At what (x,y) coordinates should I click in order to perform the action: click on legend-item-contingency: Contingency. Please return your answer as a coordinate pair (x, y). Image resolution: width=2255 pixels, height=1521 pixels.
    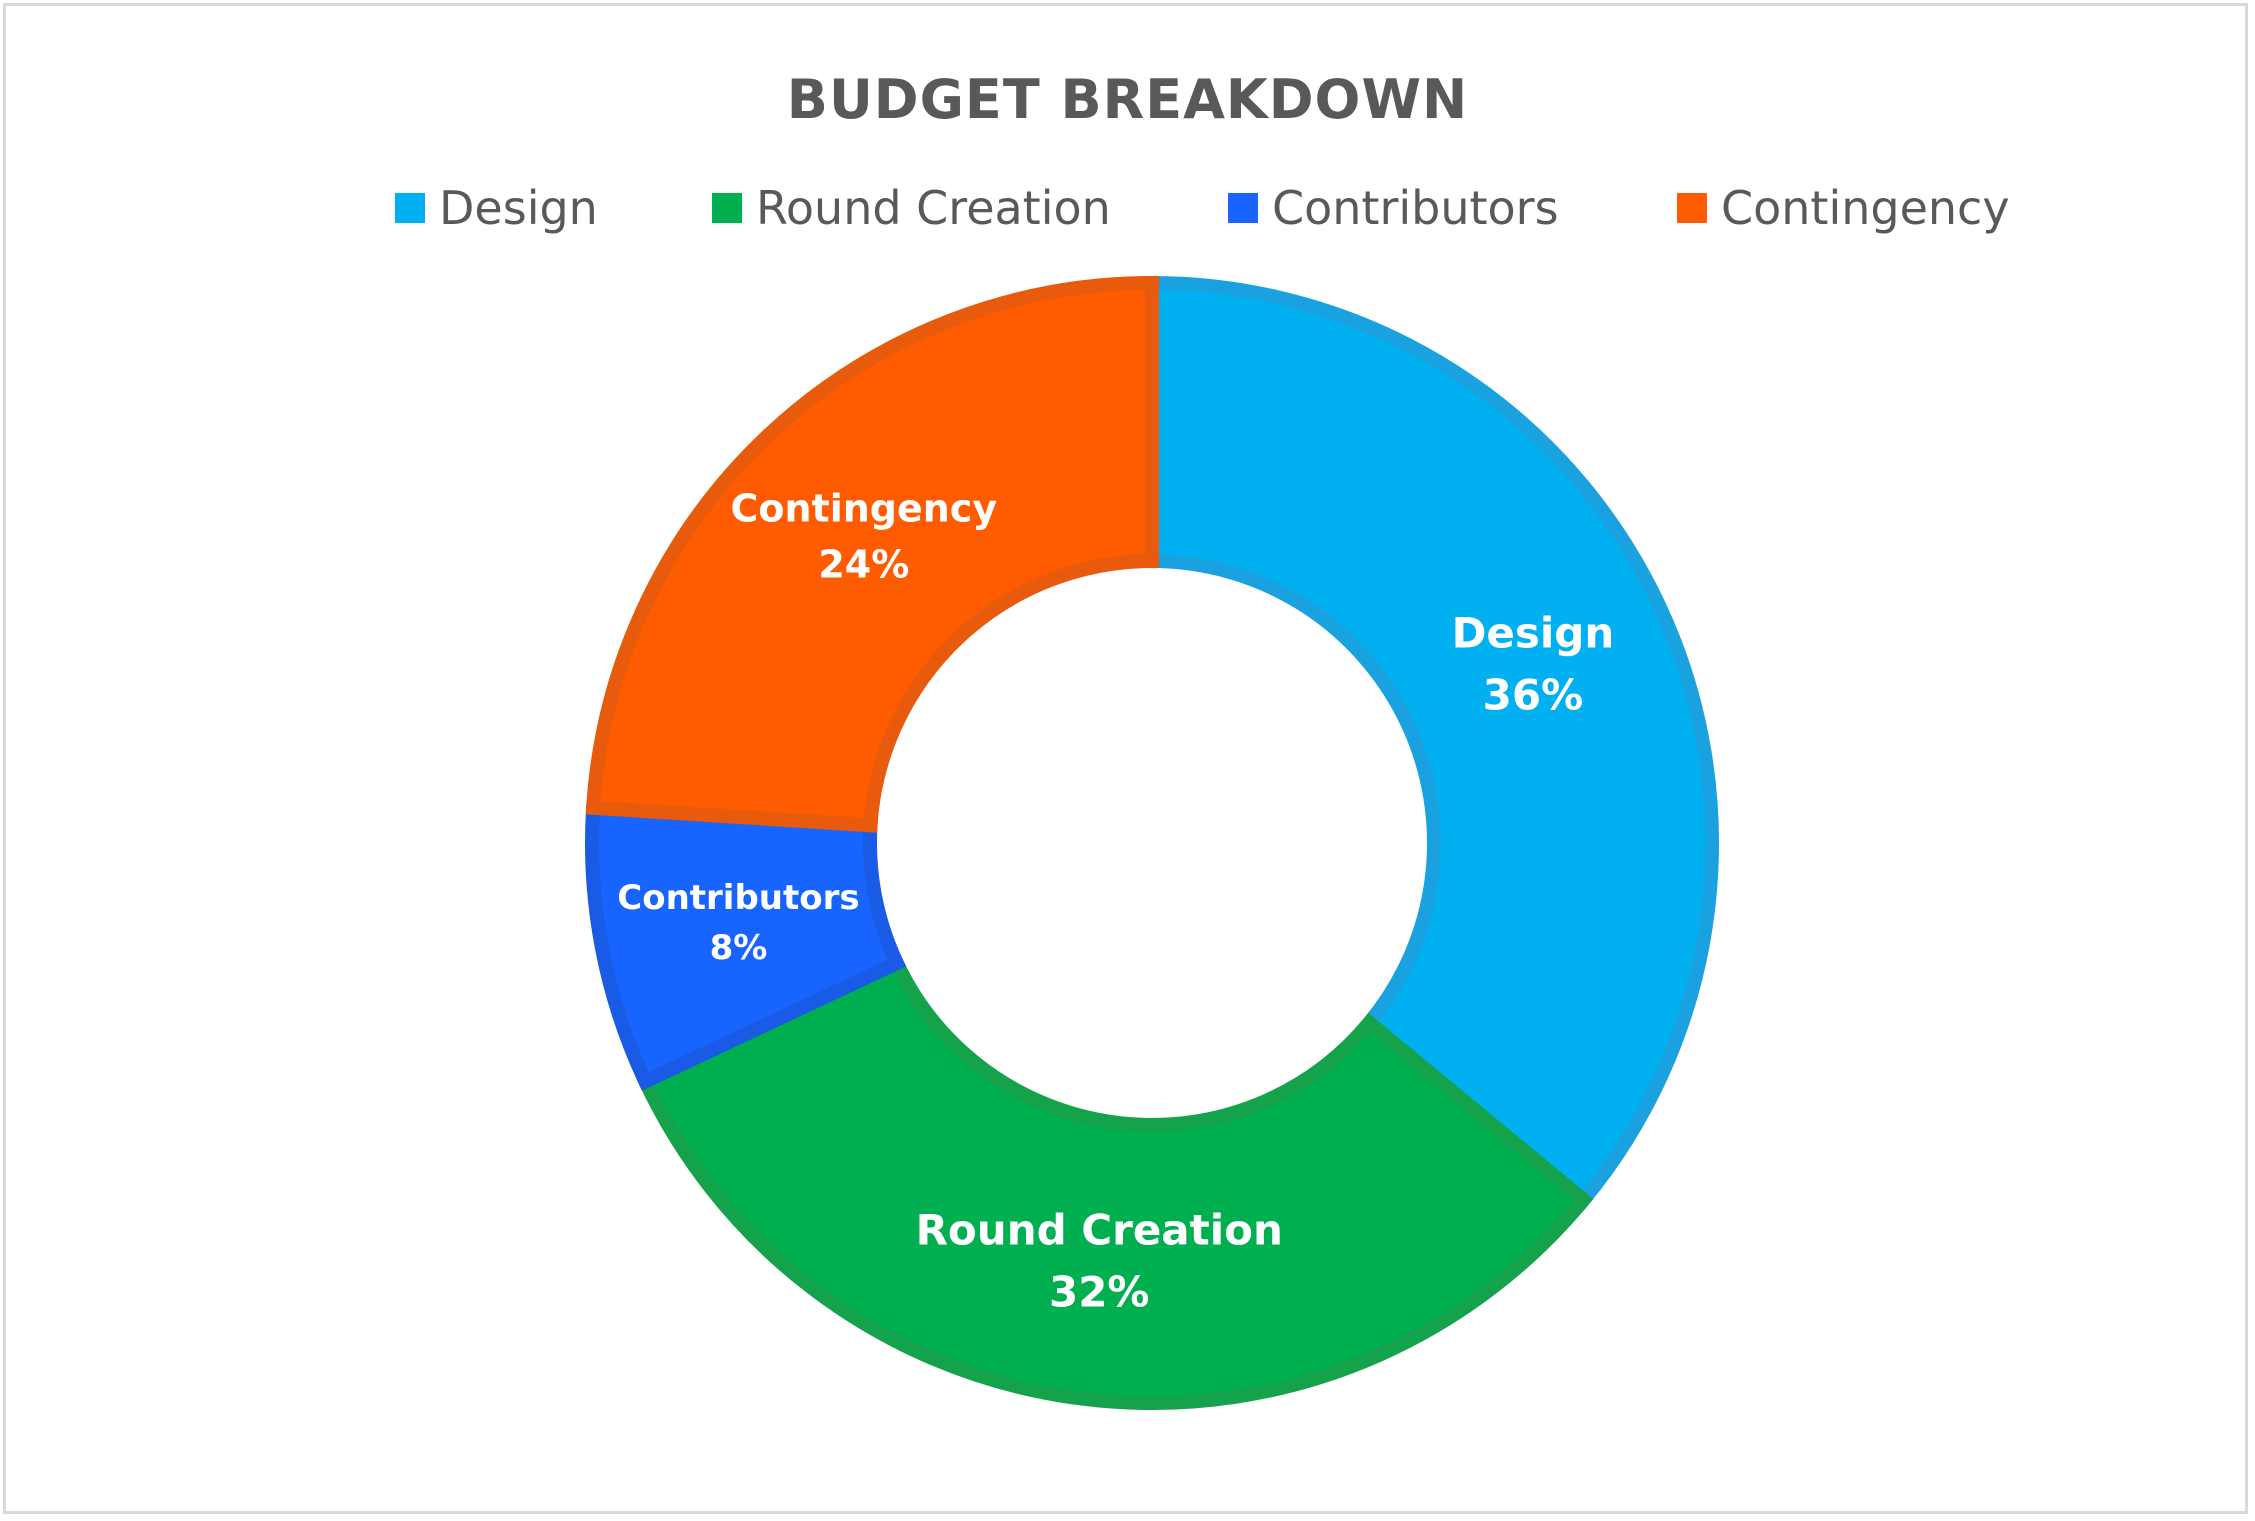
    Looking at the image, I should click on (1843, 208).